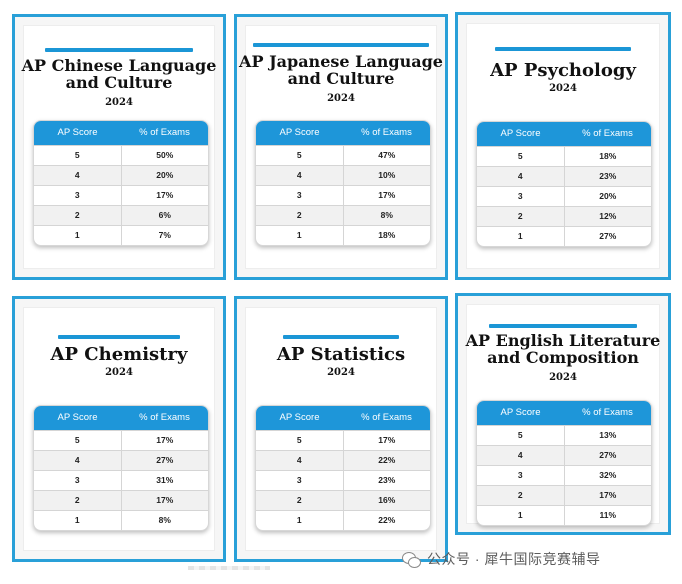 The image size is (682, 584). What do you see at coordinates (165, 480) in the screenshot?
I see `row-percent: 31%` at bounding box center [165, 480].